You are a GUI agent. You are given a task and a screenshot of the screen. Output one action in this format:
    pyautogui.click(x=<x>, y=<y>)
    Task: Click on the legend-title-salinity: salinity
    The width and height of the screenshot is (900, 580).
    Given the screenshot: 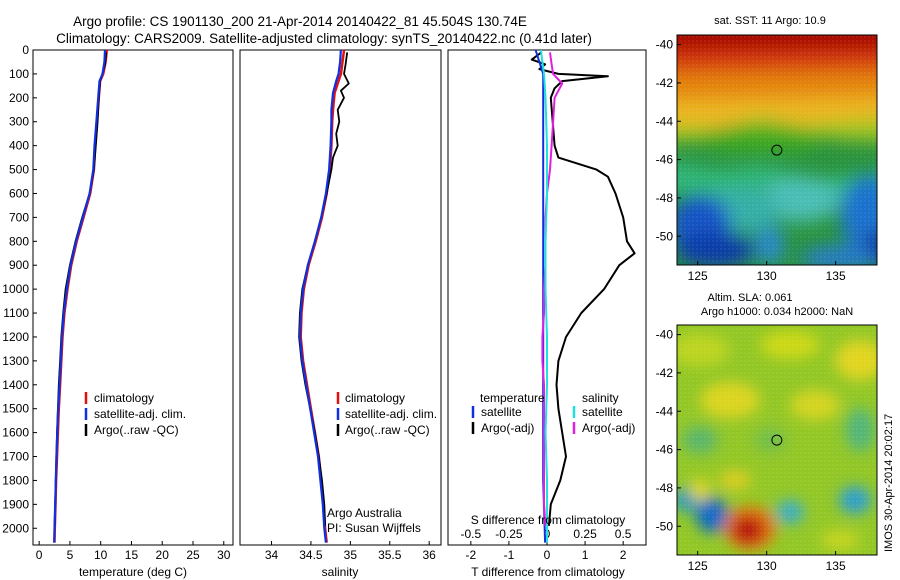 What is the action you would take?
    pyautogui.click(x=600, y=398)
    